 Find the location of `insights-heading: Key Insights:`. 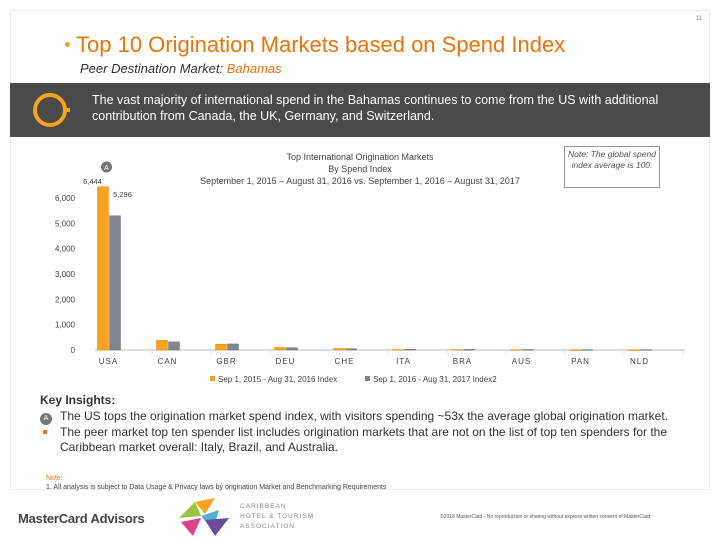

insights-heading: Key Insights: is located at coordinates (78, 400).